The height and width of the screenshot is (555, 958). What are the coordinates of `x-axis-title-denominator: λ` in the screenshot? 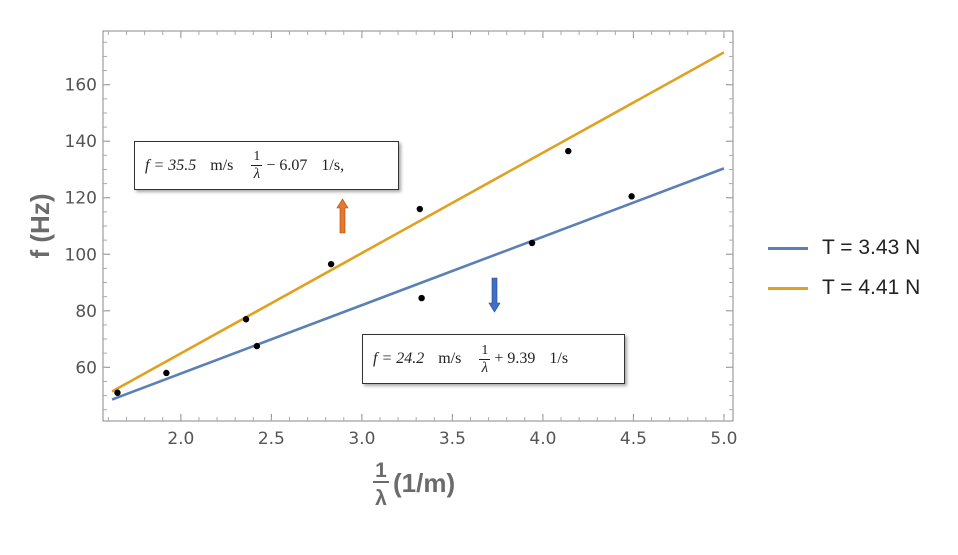 It's located at (381, 498).